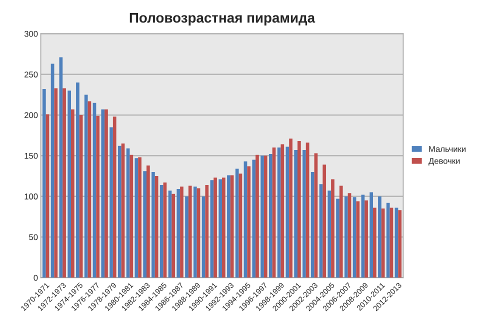 The height and width of the screenshot is (321, 480). I want to click on y-tick-label: 100, so click(31, 197).